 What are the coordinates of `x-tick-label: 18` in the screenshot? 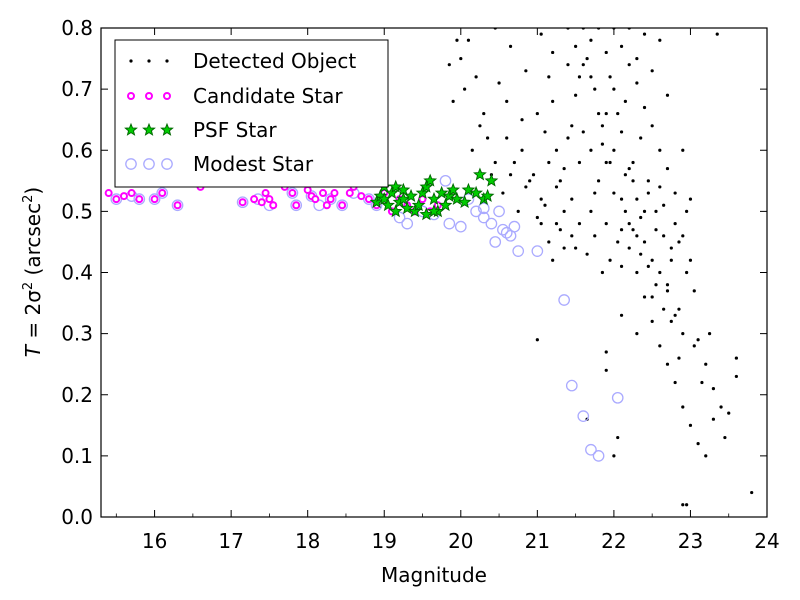 It's located at (307, 541).